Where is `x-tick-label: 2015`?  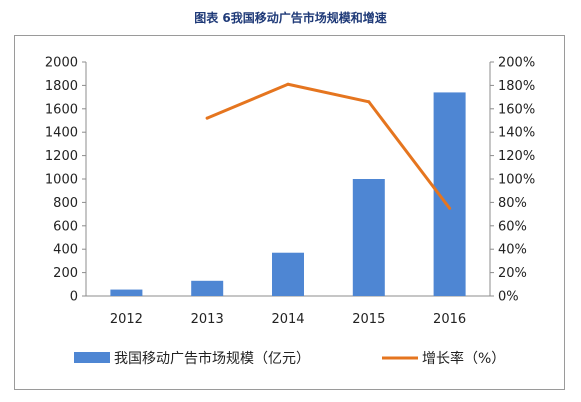
x-tick-label: 2015 is located at coordinates (368, 319).